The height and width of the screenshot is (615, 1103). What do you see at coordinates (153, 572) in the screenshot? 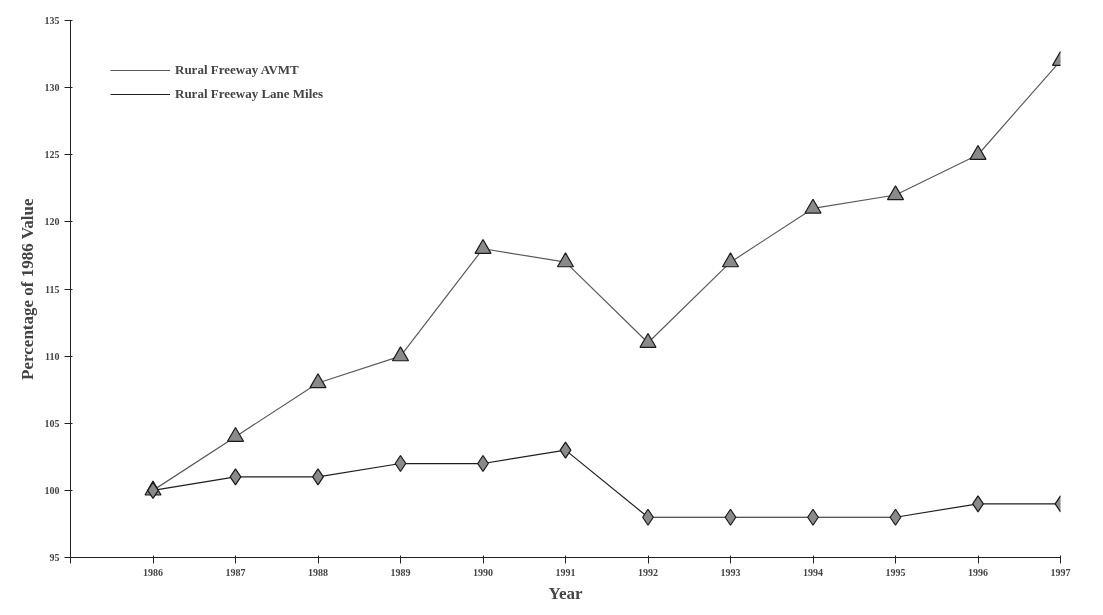
I see `x-tick-label: 1986` at bounding box center [153, 572].